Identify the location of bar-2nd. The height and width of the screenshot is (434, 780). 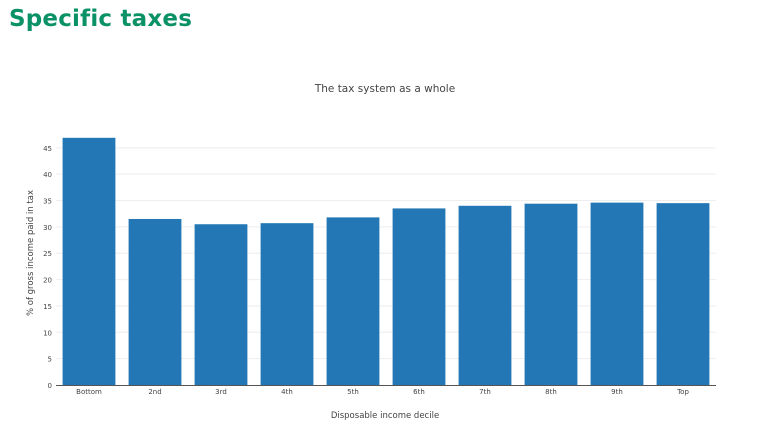
(155, 301).